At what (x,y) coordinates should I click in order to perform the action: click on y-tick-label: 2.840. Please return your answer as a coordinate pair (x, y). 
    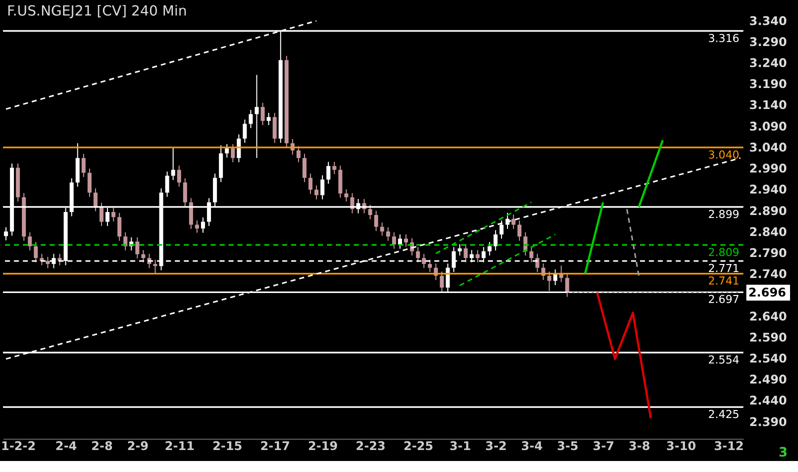
    Looking at the image, I should click on (768, 231).